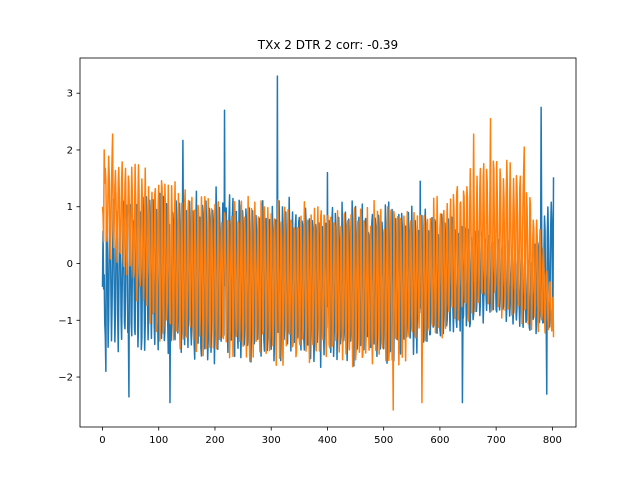  What do you see at coordinates (214, 440) in the screenshot?
I see `x-tick-label: 200` at bounding box center [214, 440].